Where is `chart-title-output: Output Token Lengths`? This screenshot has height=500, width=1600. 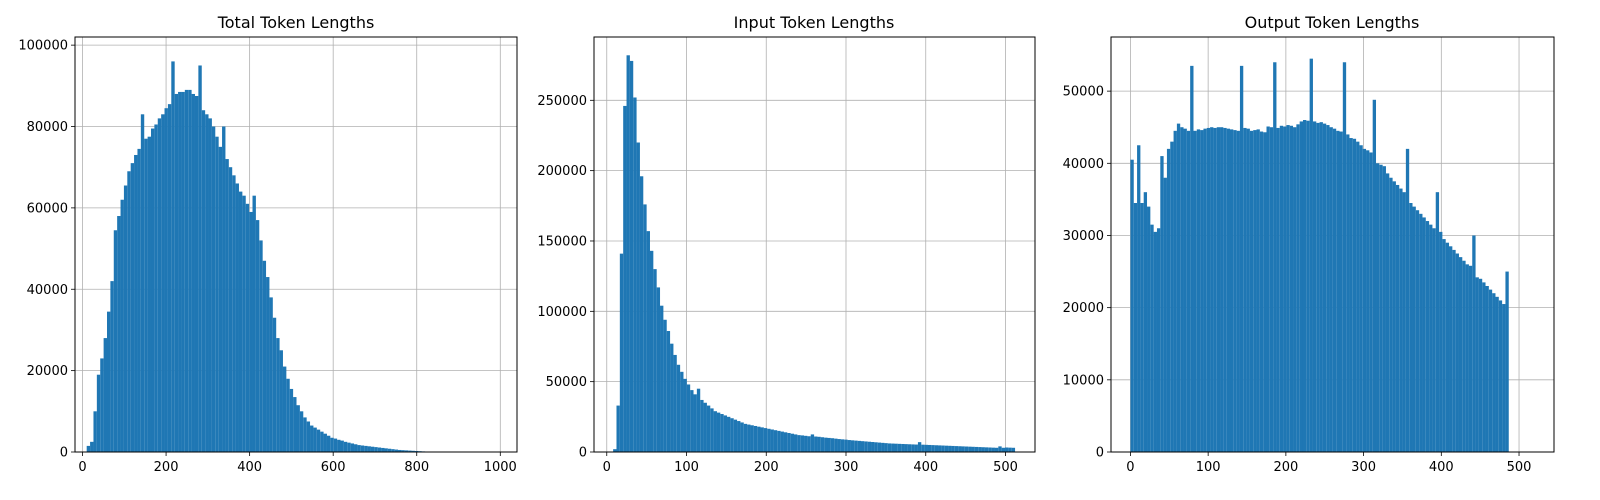
chart-title-output: Output Token Lengths is located at coordinates (1332, 22).